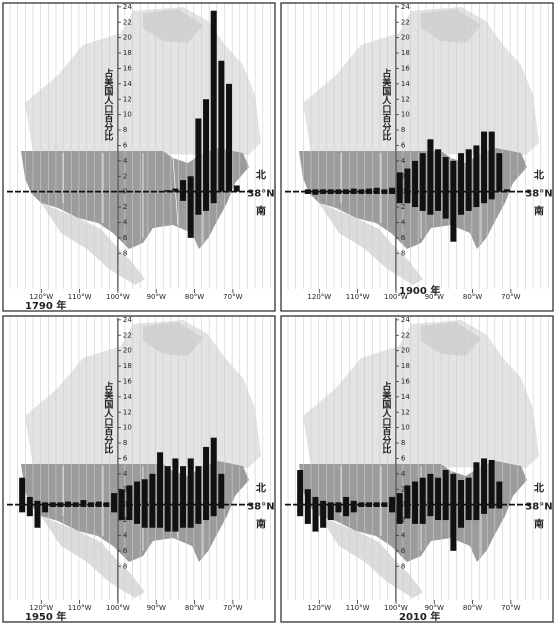  I want to click on x-tick-label: 120°W, so click(319, 297).